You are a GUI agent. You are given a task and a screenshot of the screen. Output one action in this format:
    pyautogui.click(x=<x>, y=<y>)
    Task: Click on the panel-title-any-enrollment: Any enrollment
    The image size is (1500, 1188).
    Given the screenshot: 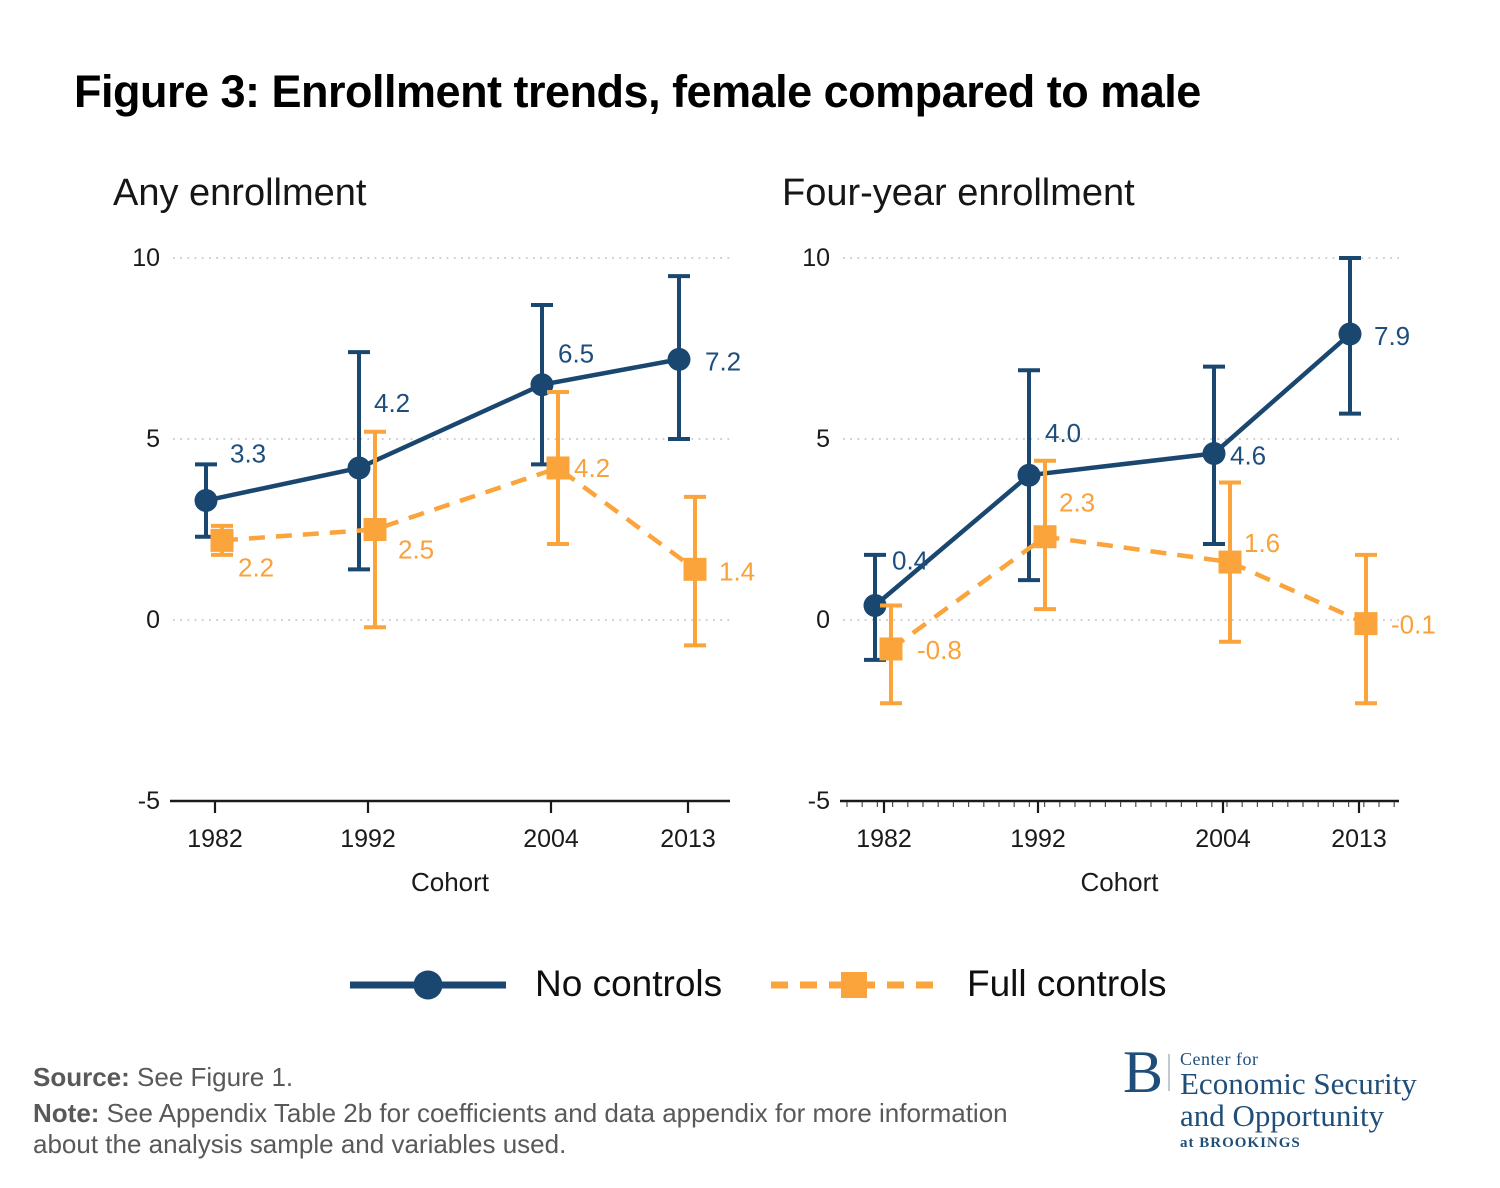 What is the action you would take?
    pyautogui.click(x=240, y=193)
    